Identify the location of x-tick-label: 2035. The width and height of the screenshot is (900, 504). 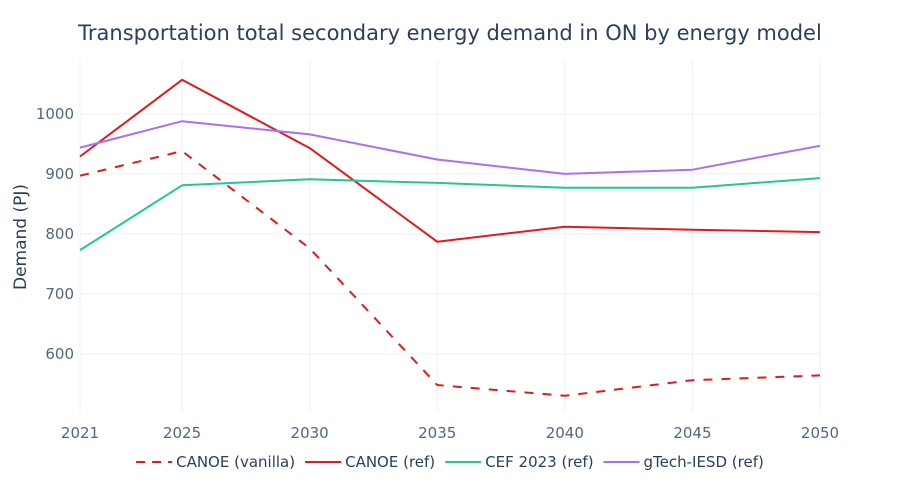
(437, 433).